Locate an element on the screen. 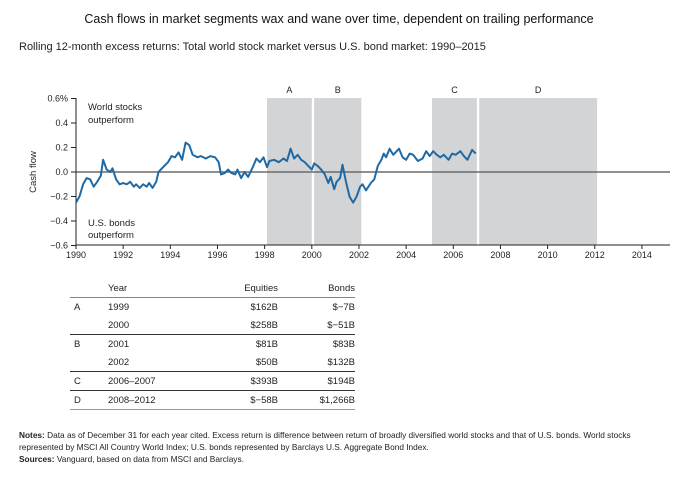 This screenshot has height=478, width=678. header-year: Year is located at coordinates (153, 289).